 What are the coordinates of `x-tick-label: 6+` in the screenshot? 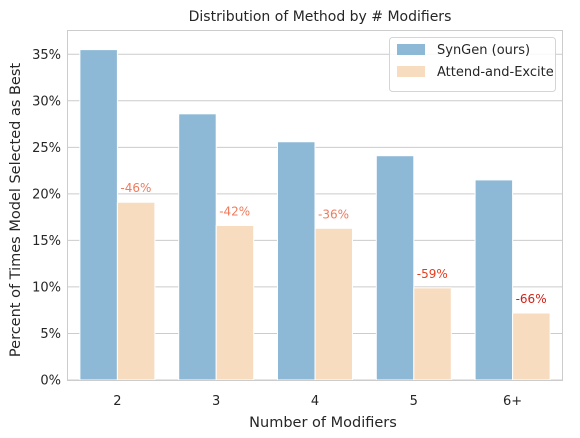 It's located at (512, 401).